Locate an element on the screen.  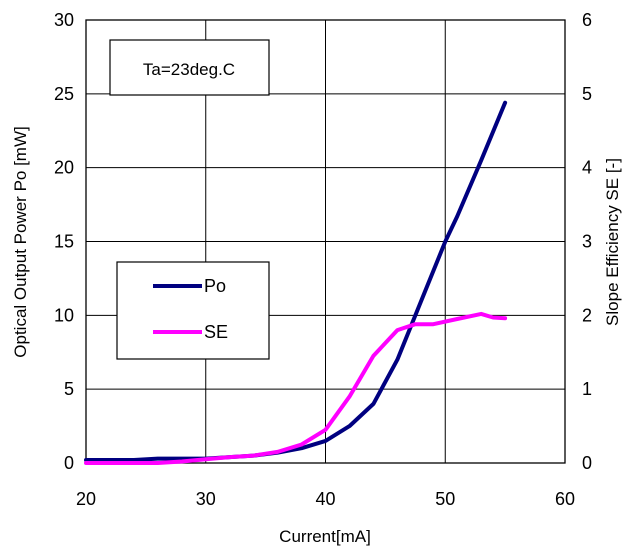
annotation-text: Ta=23deg.C is located at coordinates (189, 69).